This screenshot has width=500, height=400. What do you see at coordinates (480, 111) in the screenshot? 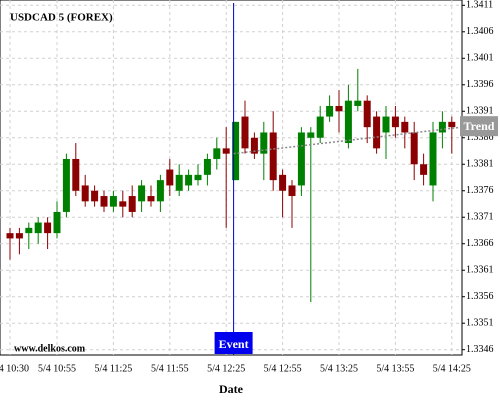
I see `y-tick-label: 1.3391` at bounding box center [480, 111].